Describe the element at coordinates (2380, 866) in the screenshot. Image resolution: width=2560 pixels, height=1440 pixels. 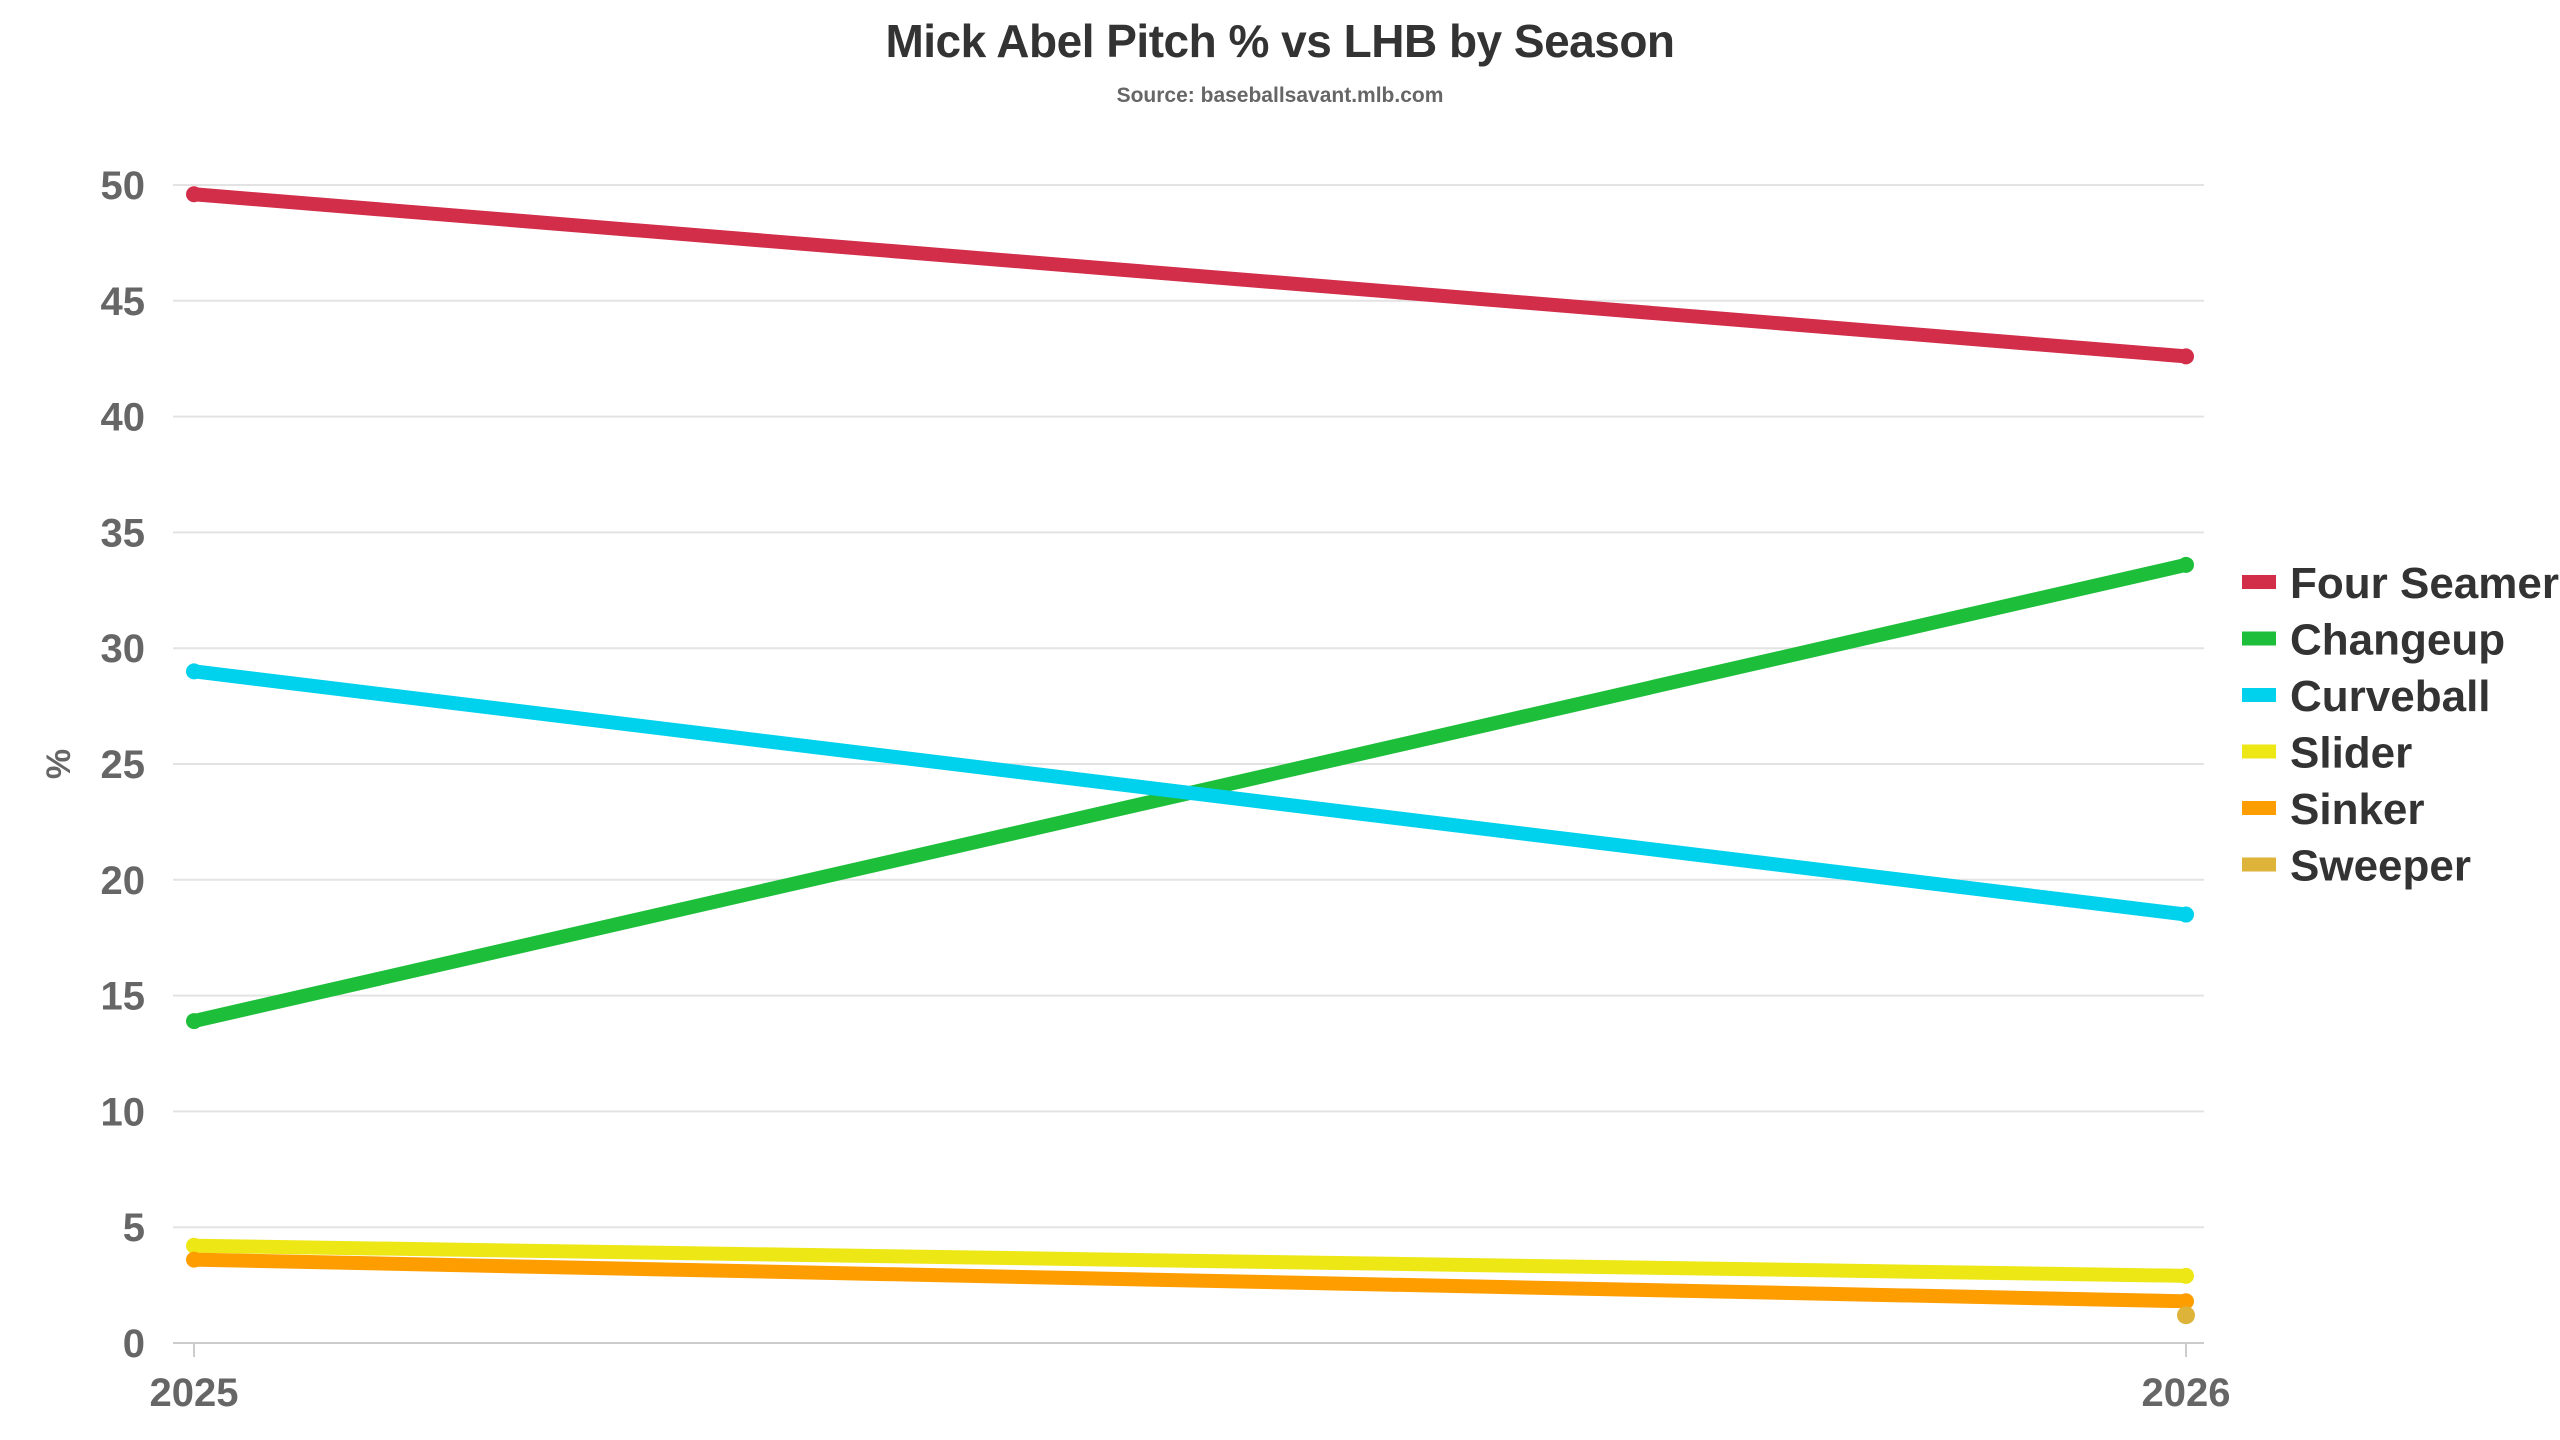
I see `legend-item-label: Sweeper` at that location.